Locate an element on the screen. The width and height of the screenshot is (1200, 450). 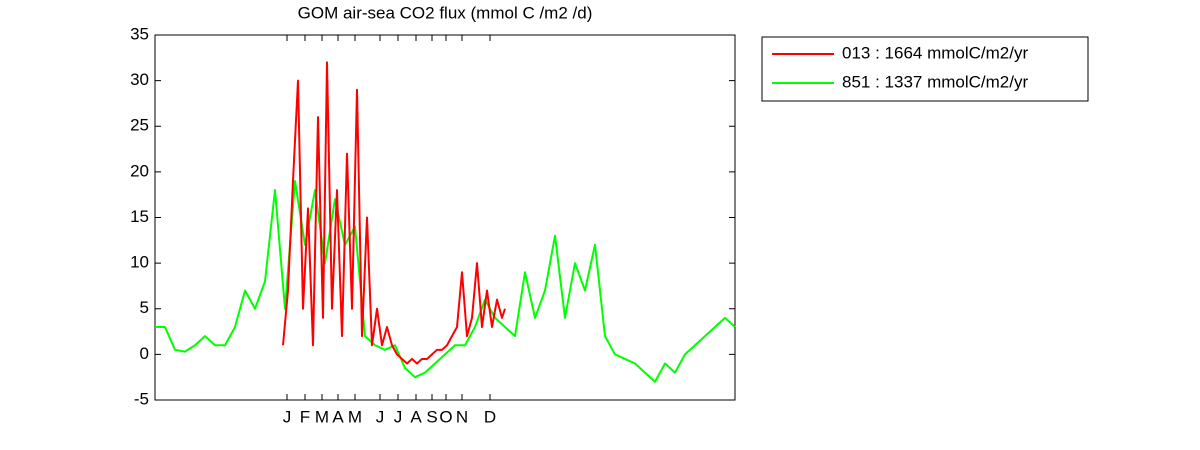
x-tick-label: O is located at coordinates (445, 416).